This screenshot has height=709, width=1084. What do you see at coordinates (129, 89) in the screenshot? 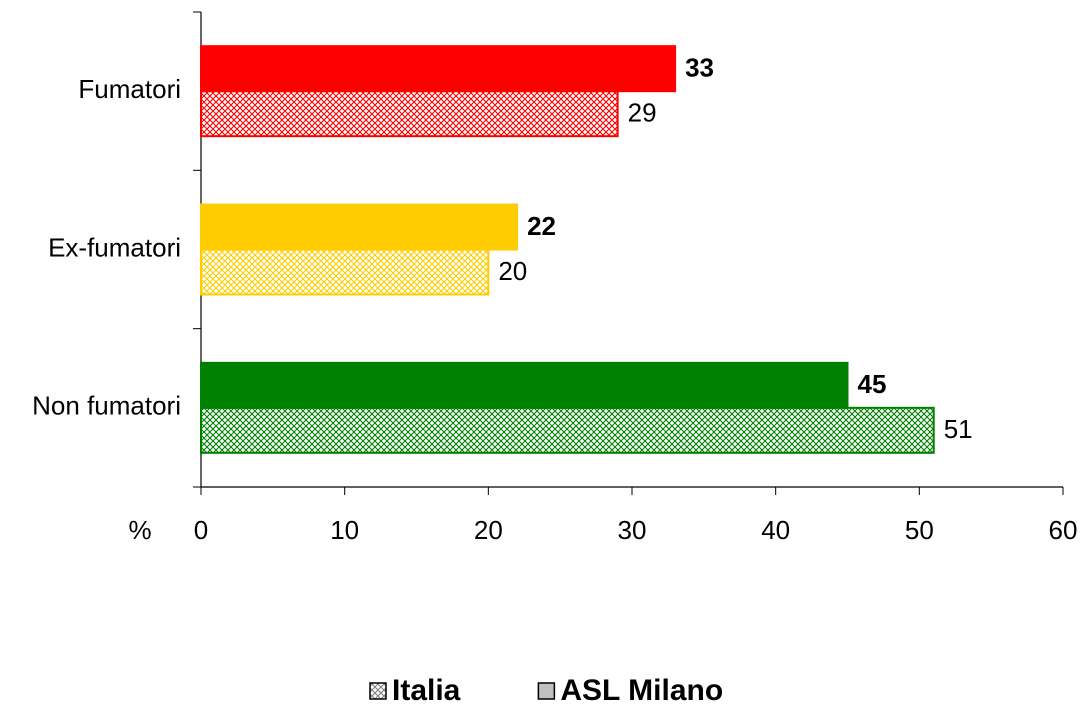
I see `y-tick-label: Fumatori` at bounding box center [129, 89].